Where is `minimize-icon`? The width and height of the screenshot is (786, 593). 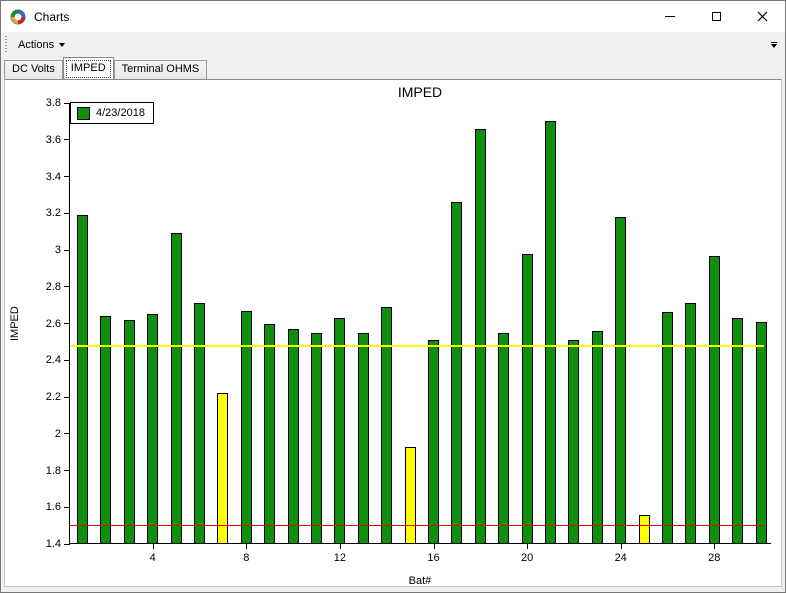
minimize-icon is located at coordinates (670, 16).